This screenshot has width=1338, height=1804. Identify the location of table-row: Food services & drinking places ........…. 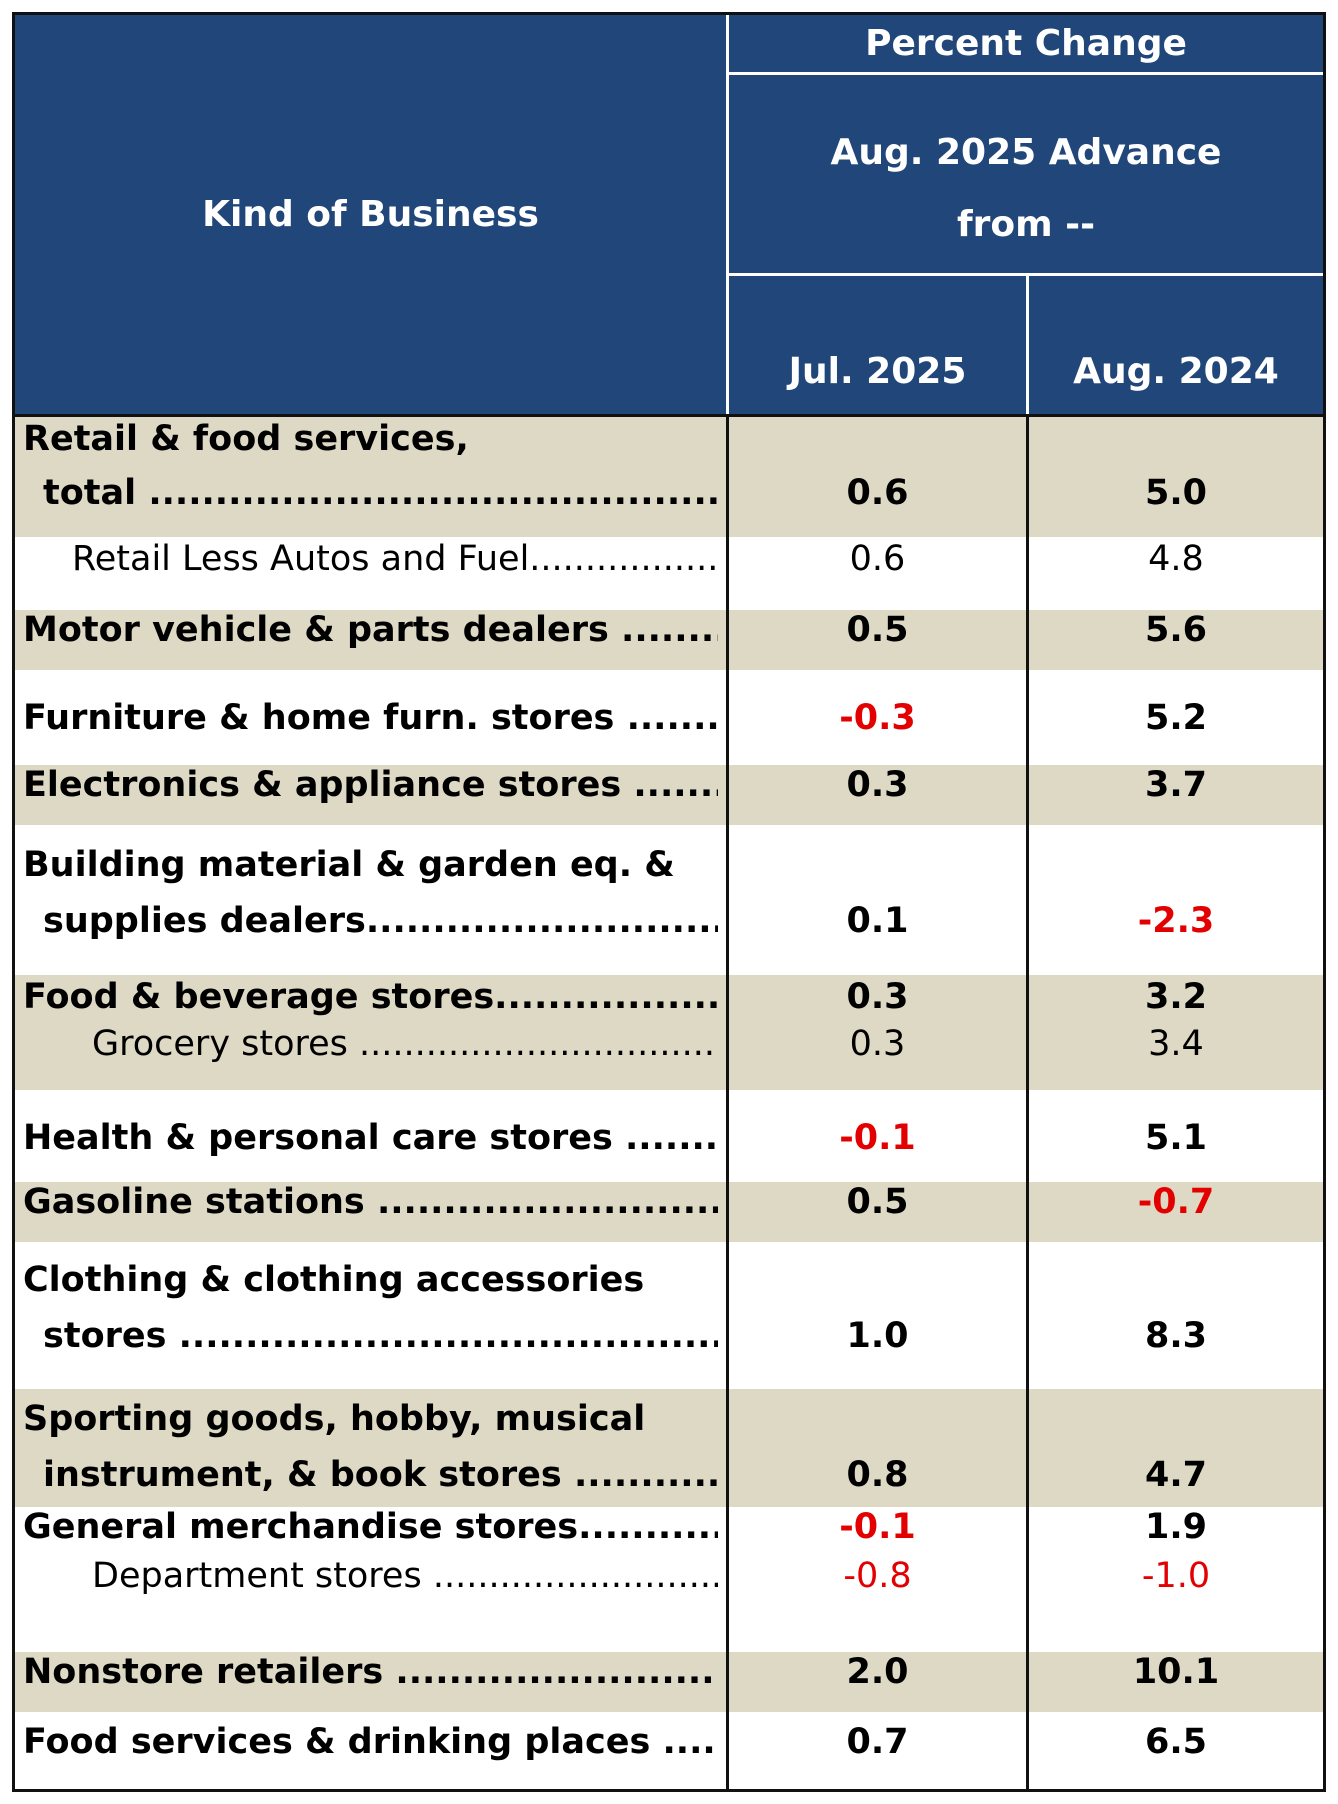
(669, 1750).